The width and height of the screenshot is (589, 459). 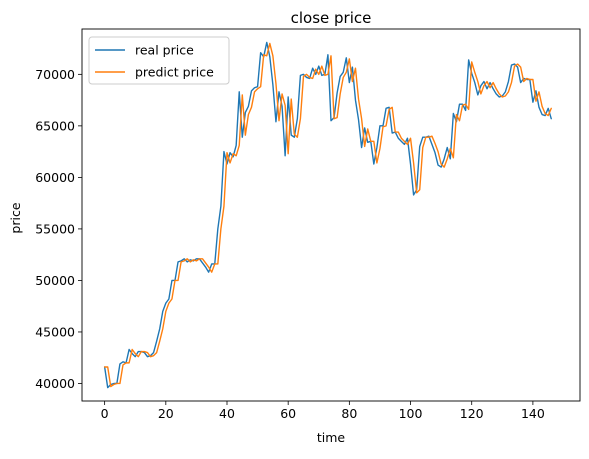 I want to click on y-tick-label: 60000, so click(x=55, y=177).